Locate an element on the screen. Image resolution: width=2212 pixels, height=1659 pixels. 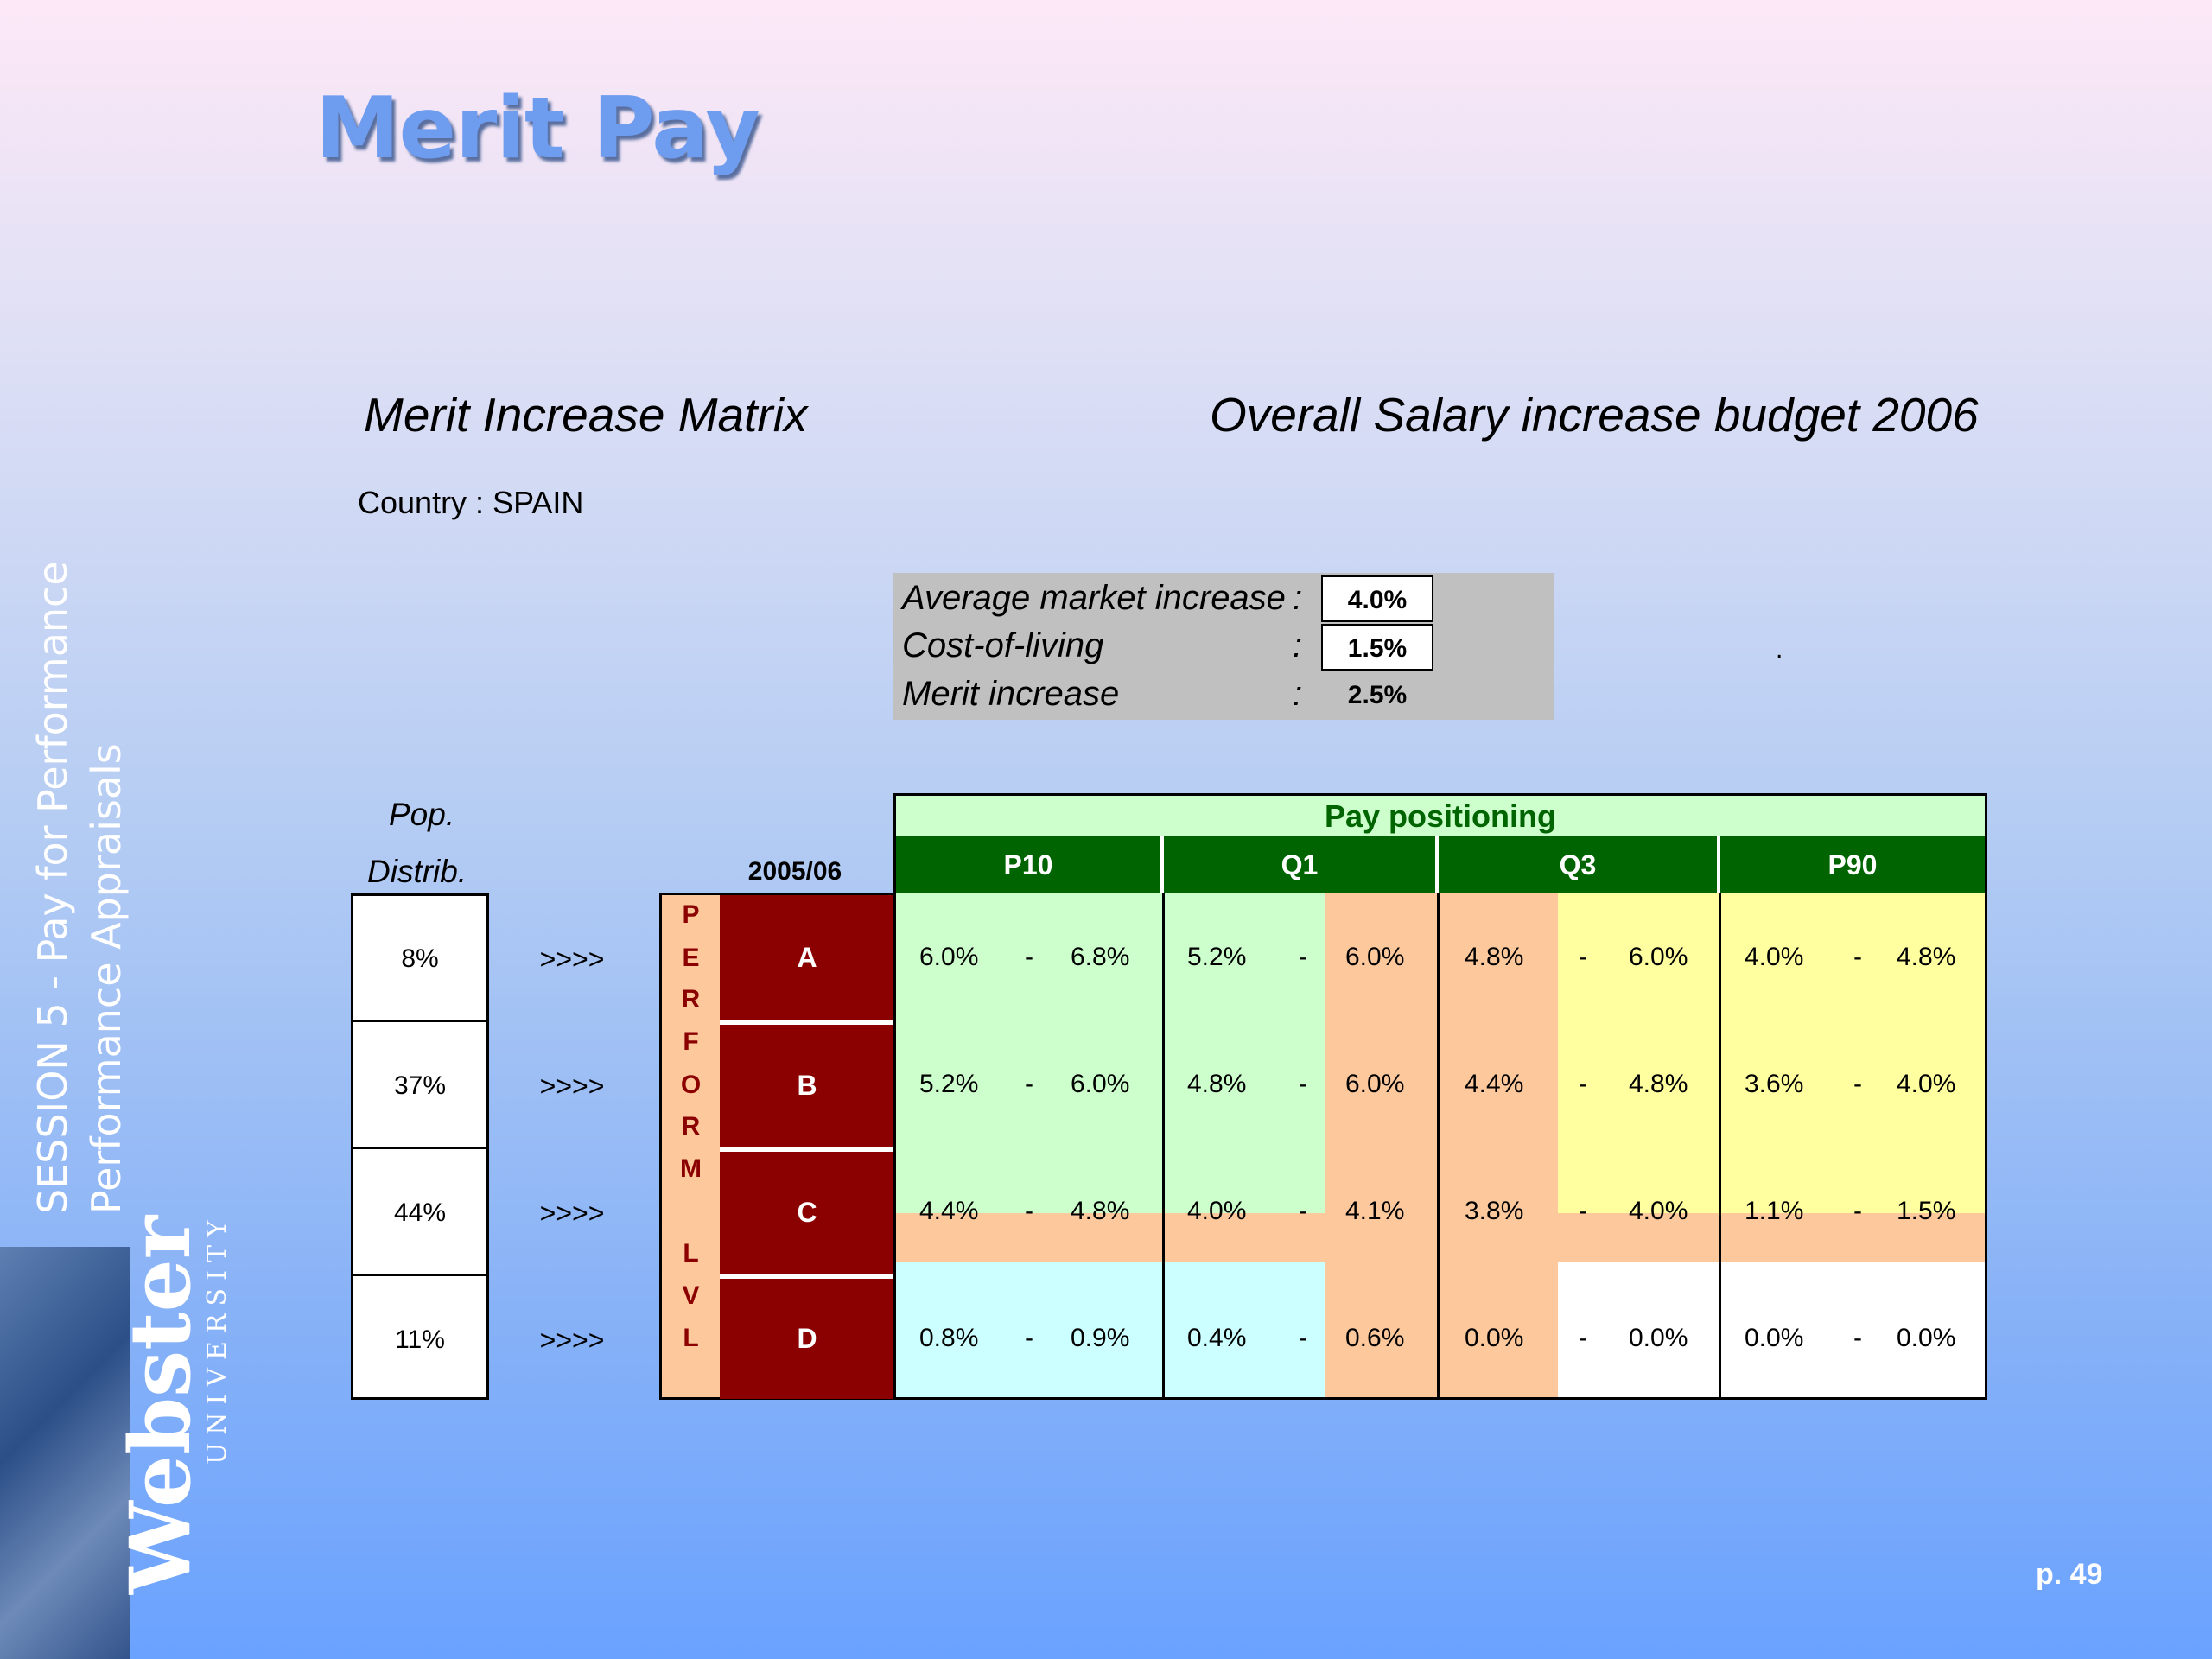
grade-cell: A is located at coordinates (807, 957).